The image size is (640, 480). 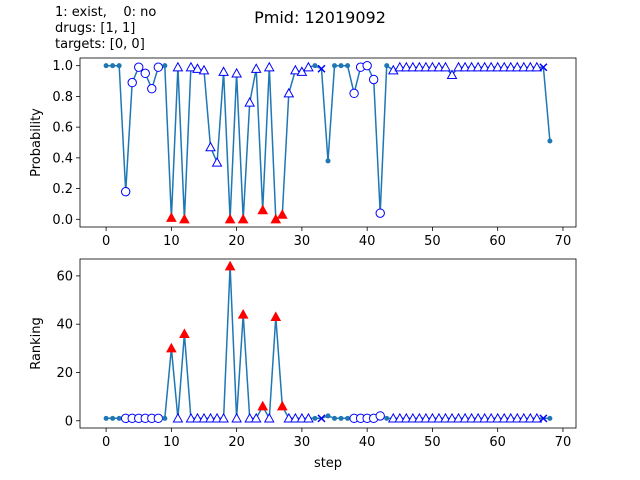 What do you see at coordinates (497, 241) in the screenshot?
I see `x-tick-label: 60` at bounding box center [497, 241].